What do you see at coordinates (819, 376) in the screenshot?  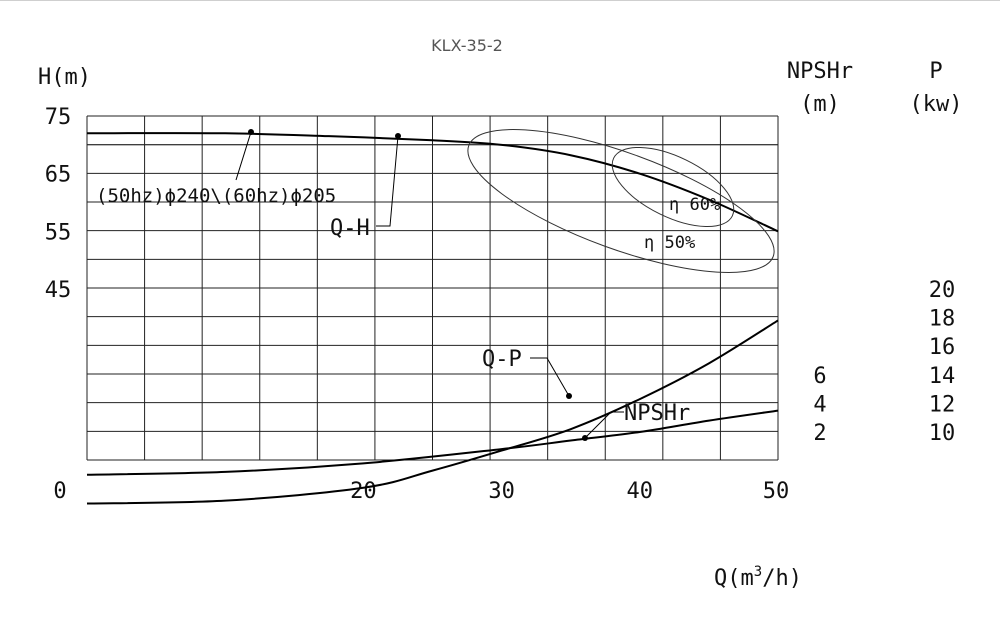 I see `npshr-tick-label: 6` at bounding box center [819, 376].